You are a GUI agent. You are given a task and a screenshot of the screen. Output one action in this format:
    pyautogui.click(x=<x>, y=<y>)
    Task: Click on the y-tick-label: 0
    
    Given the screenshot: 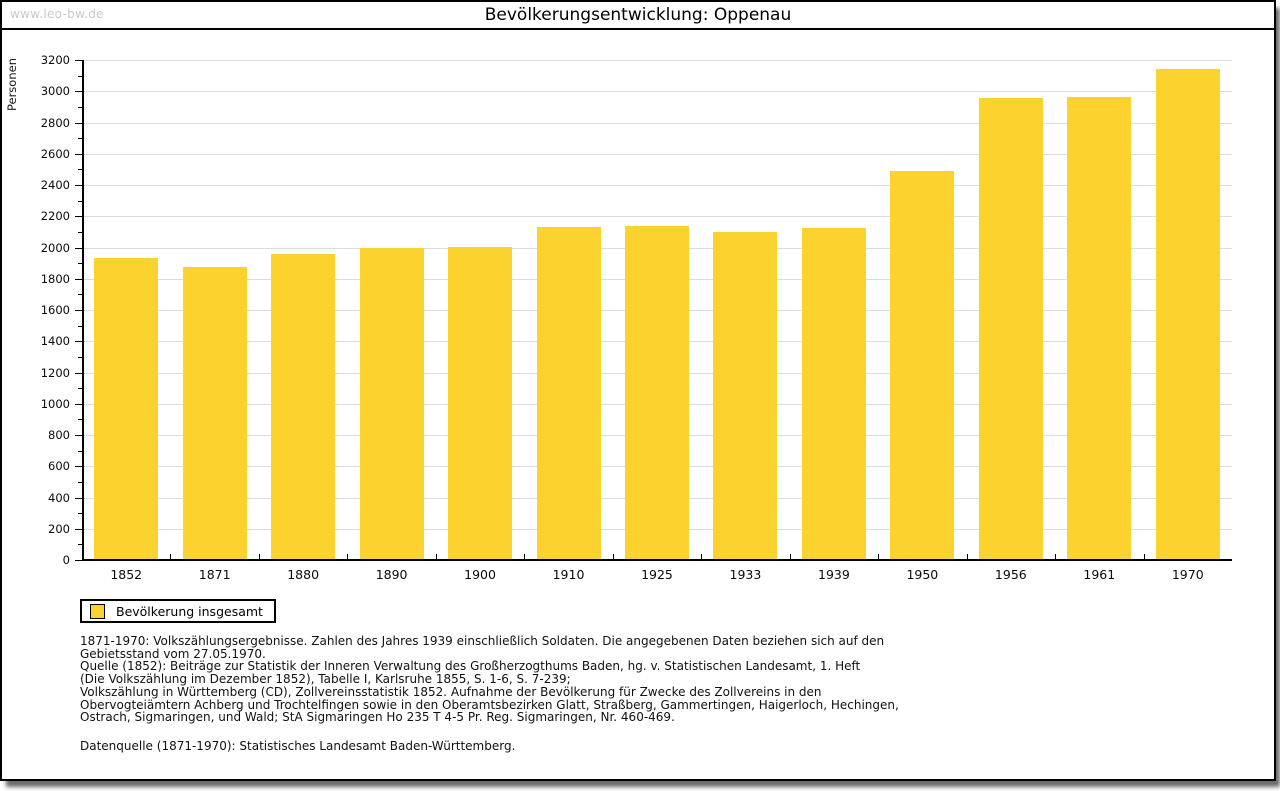 What is the action you would take?
    pyautogui.click(x=66, y=560)
    